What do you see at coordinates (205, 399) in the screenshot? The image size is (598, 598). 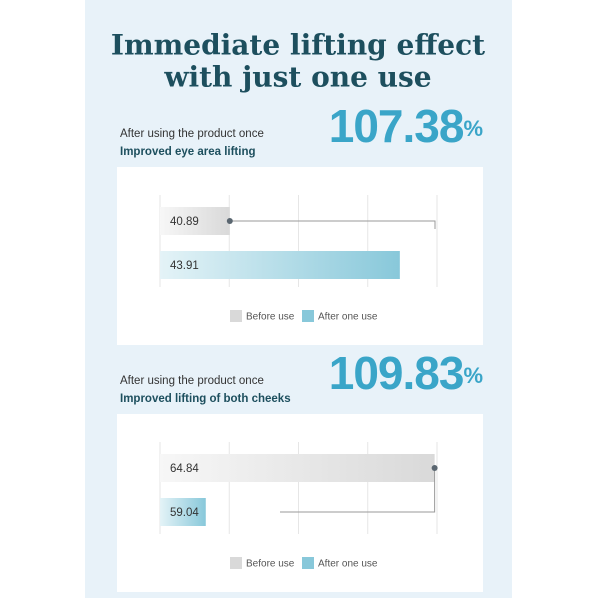 I see `chart-title: Improved lifting of both cheeks` at bounding box center [205, 399].